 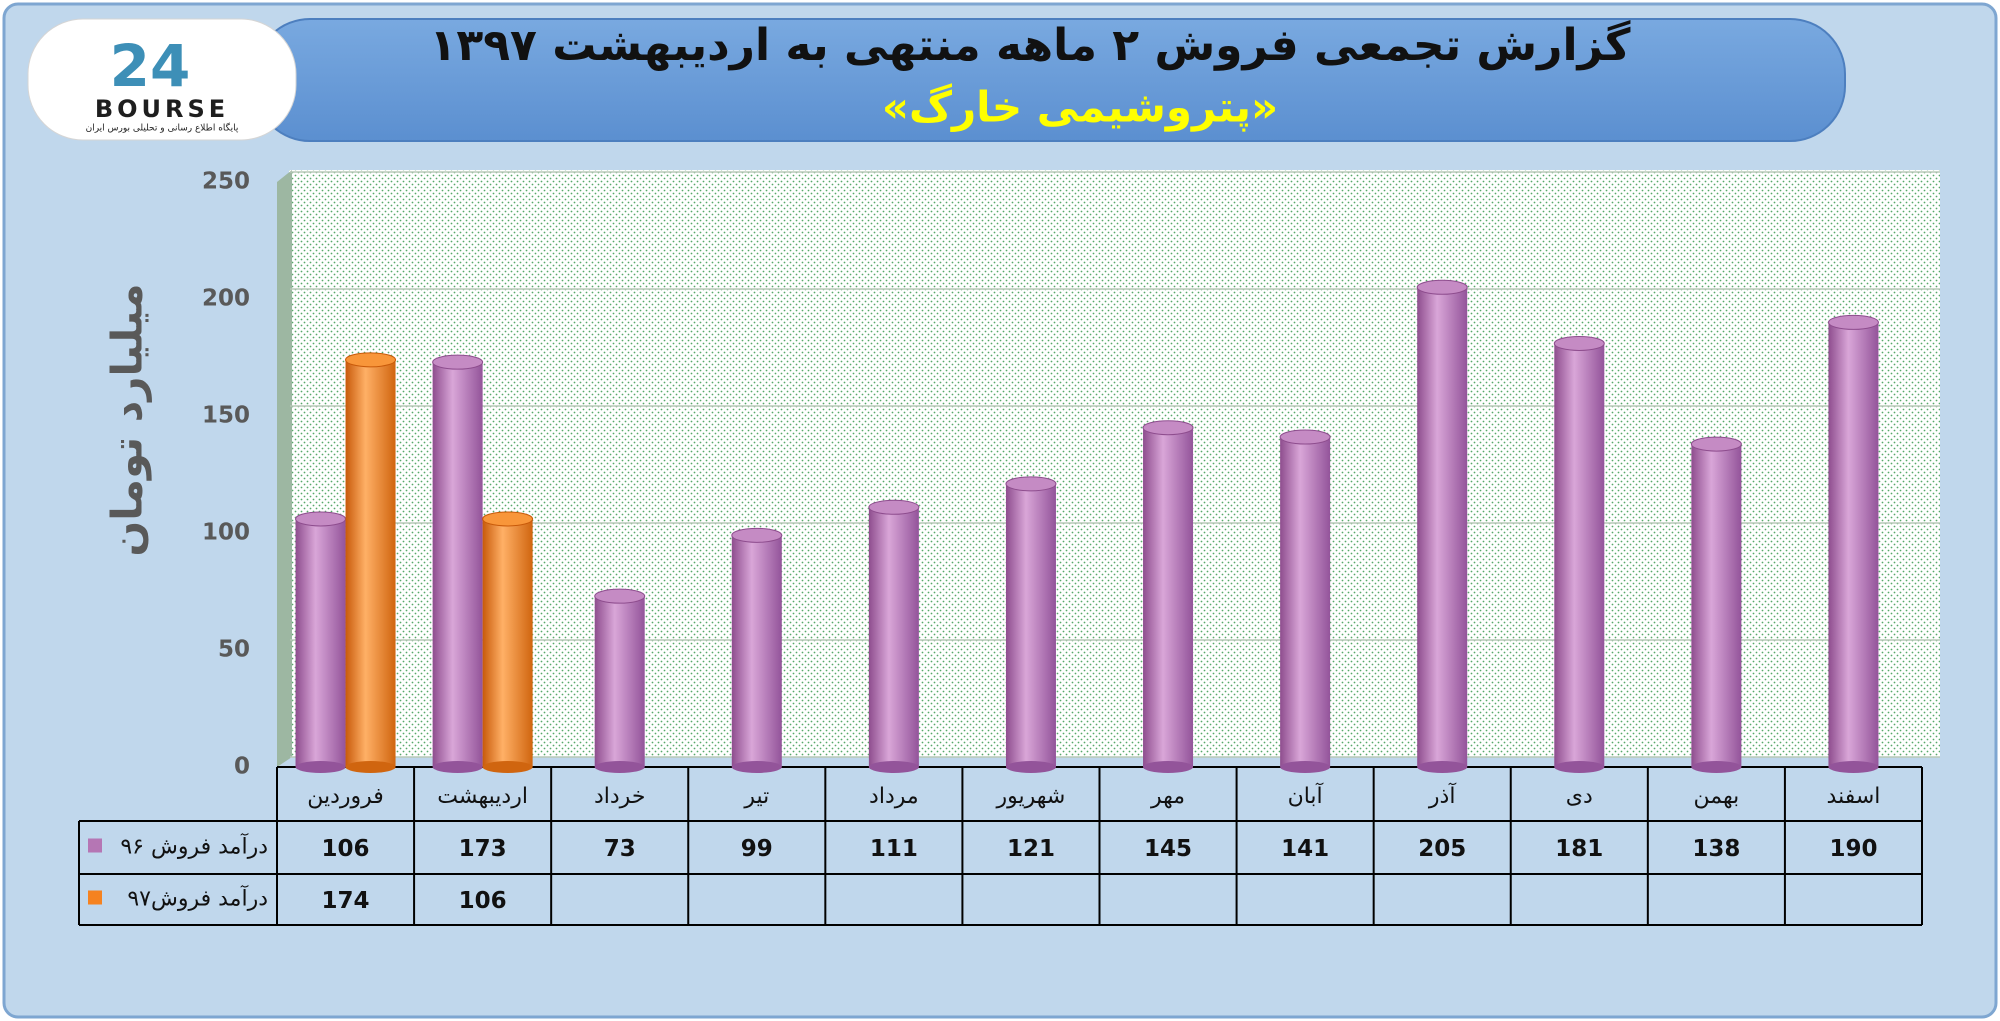 What do you see at coordinates (620, 849) in the screenshot?
I see `table-cell: 73` at bounding box center [620, 849].